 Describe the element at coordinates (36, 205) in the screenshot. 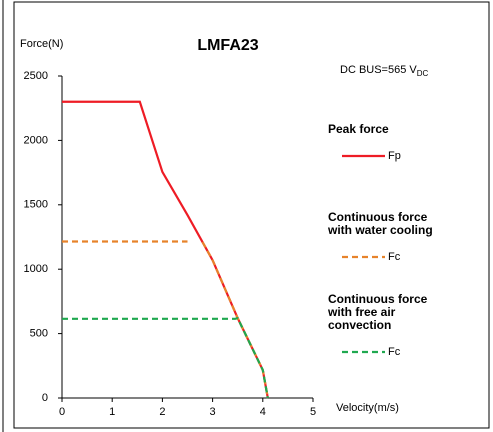

I see `y-tick-label: 1500` at that location.